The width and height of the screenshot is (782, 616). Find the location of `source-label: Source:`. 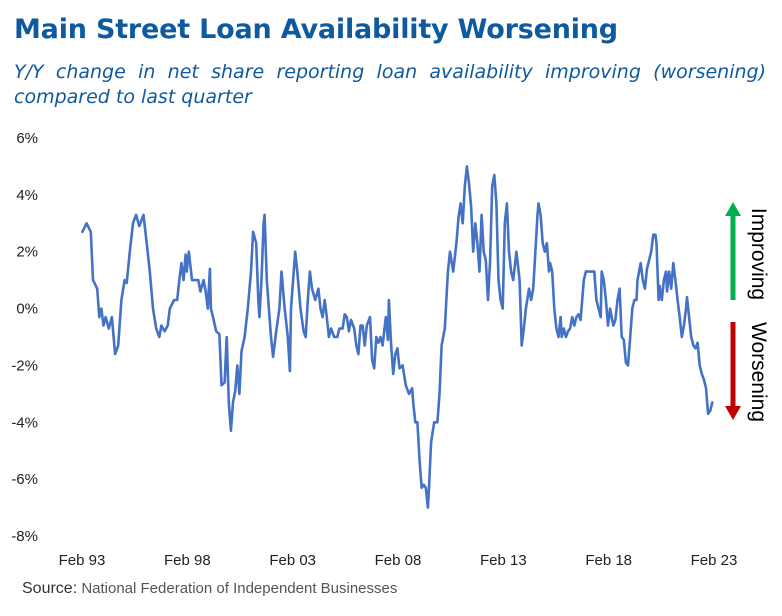

source-label: Source: is located at coordinates (50, 588).